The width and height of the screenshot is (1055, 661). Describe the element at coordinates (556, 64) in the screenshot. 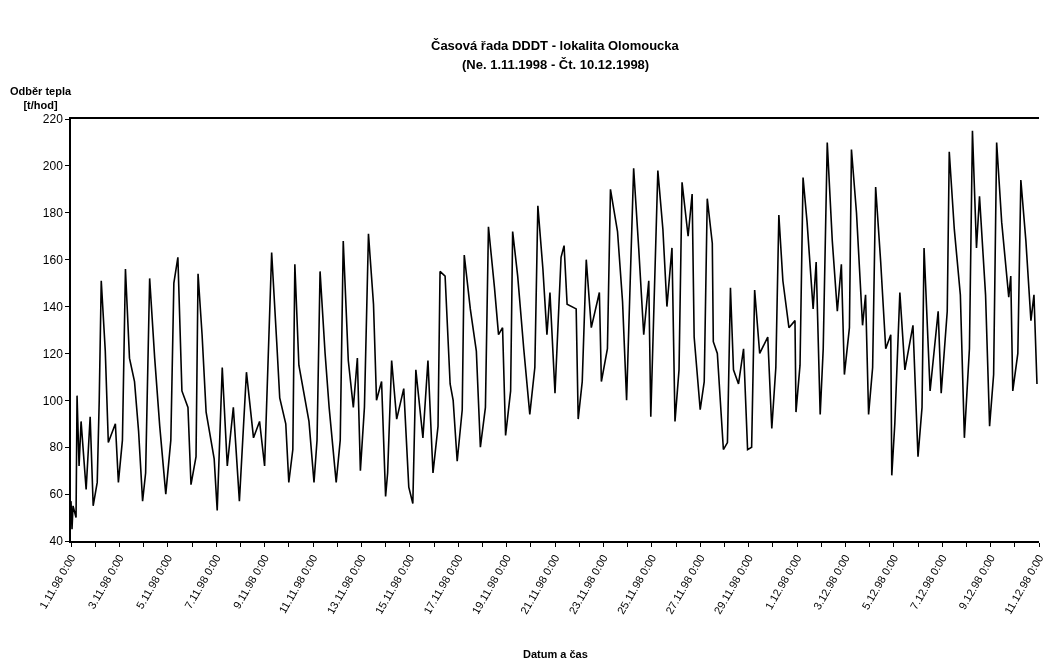

I see `chart-subtitle: (Ne. 1.11.1998 - Čt. 10.12.1998)` at that location.